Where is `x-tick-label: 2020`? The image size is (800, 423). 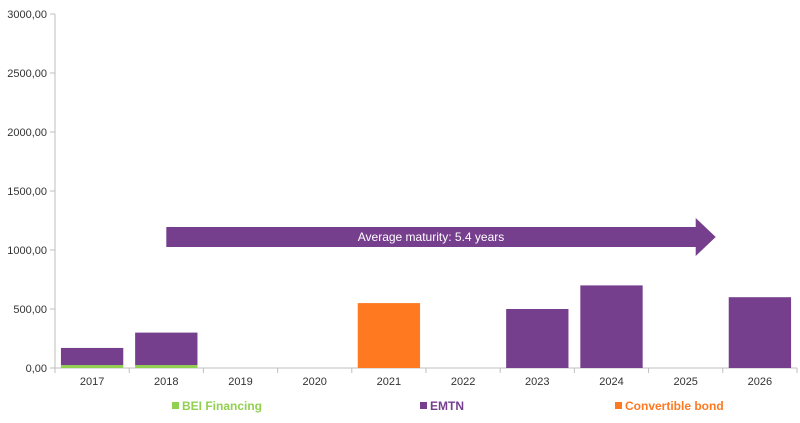
x-tick-label: 2020 is located at coordinates (314, 382).